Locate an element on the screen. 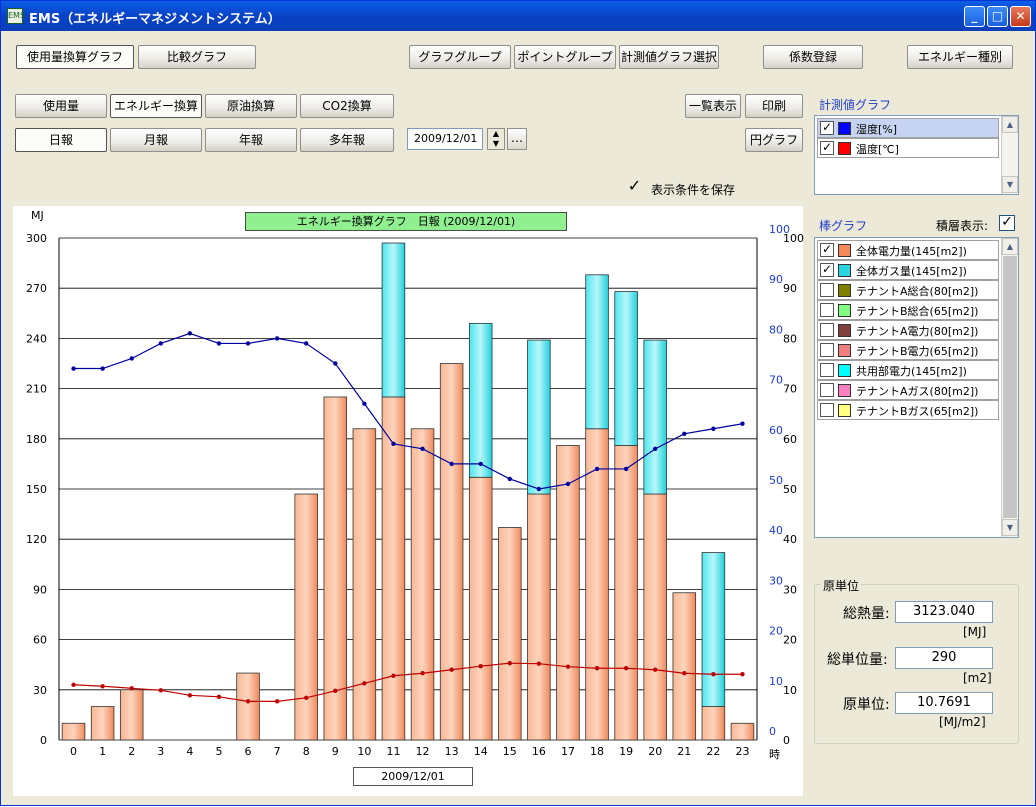 The width and height of the screenshot is (1036, 807). measure-scrollbar: ▲ ▼ is located at coordinates (1009, 155).